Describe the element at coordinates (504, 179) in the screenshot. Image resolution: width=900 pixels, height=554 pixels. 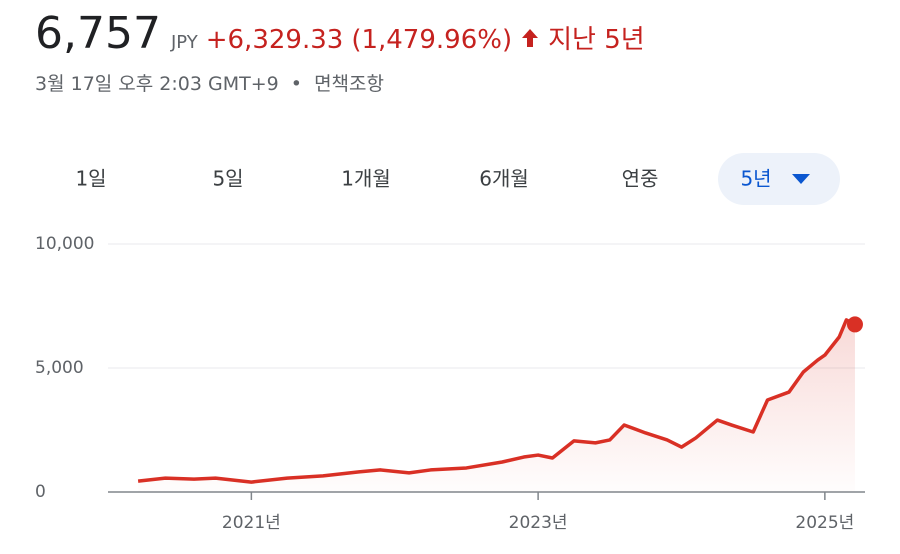
I see `tab: 6개월` at that location.